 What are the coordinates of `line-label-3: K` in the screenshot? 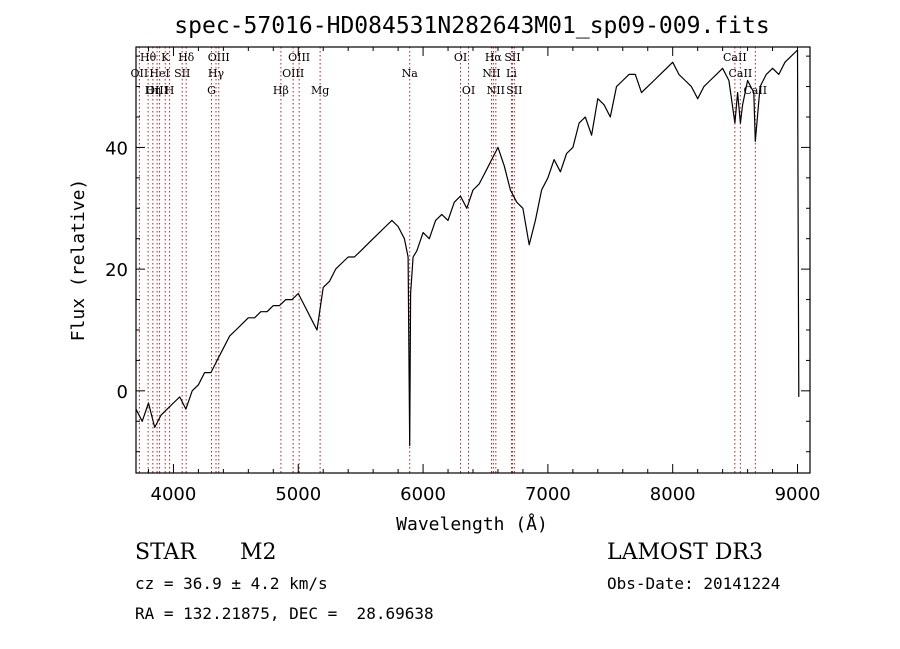 It's located at (165, 57).